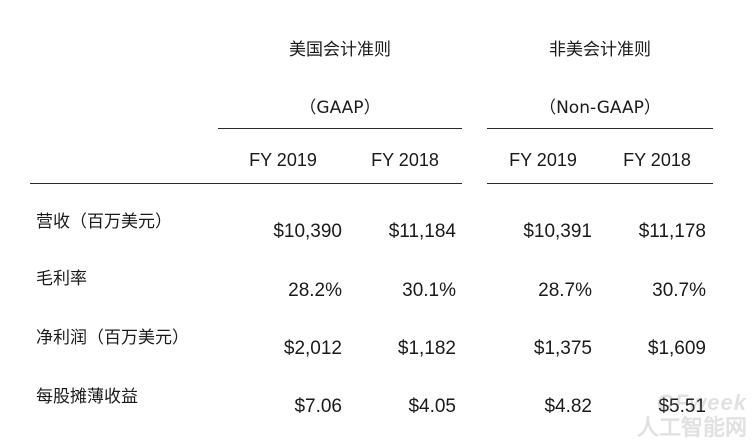 The width and height of the screenshot is (755, 444). I want to click on table-cell: 30.7%, so click(679, 290).